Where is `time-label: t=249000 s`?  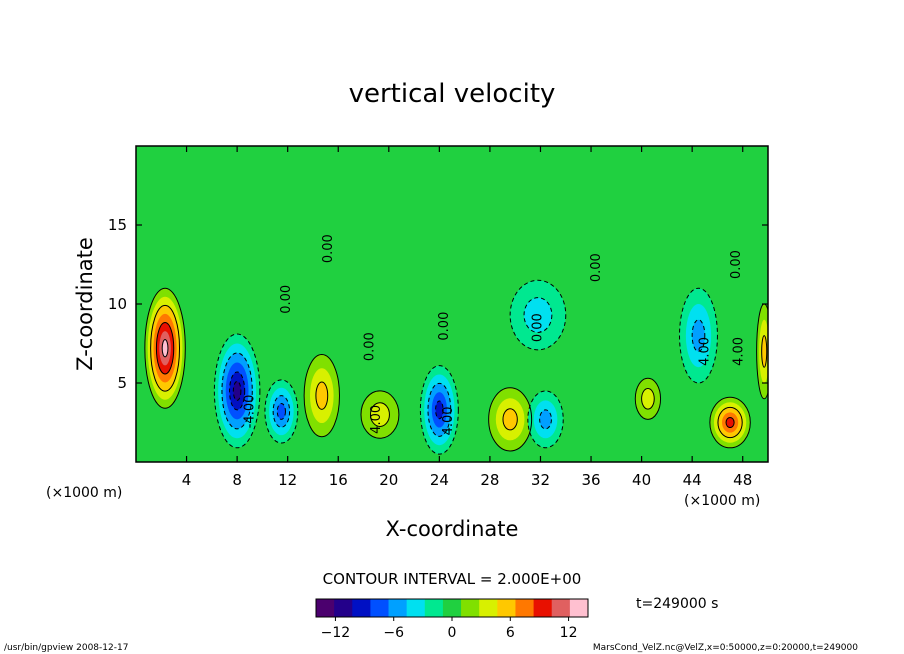 time-label: t=249000 s is located at coordinates (677, 604).